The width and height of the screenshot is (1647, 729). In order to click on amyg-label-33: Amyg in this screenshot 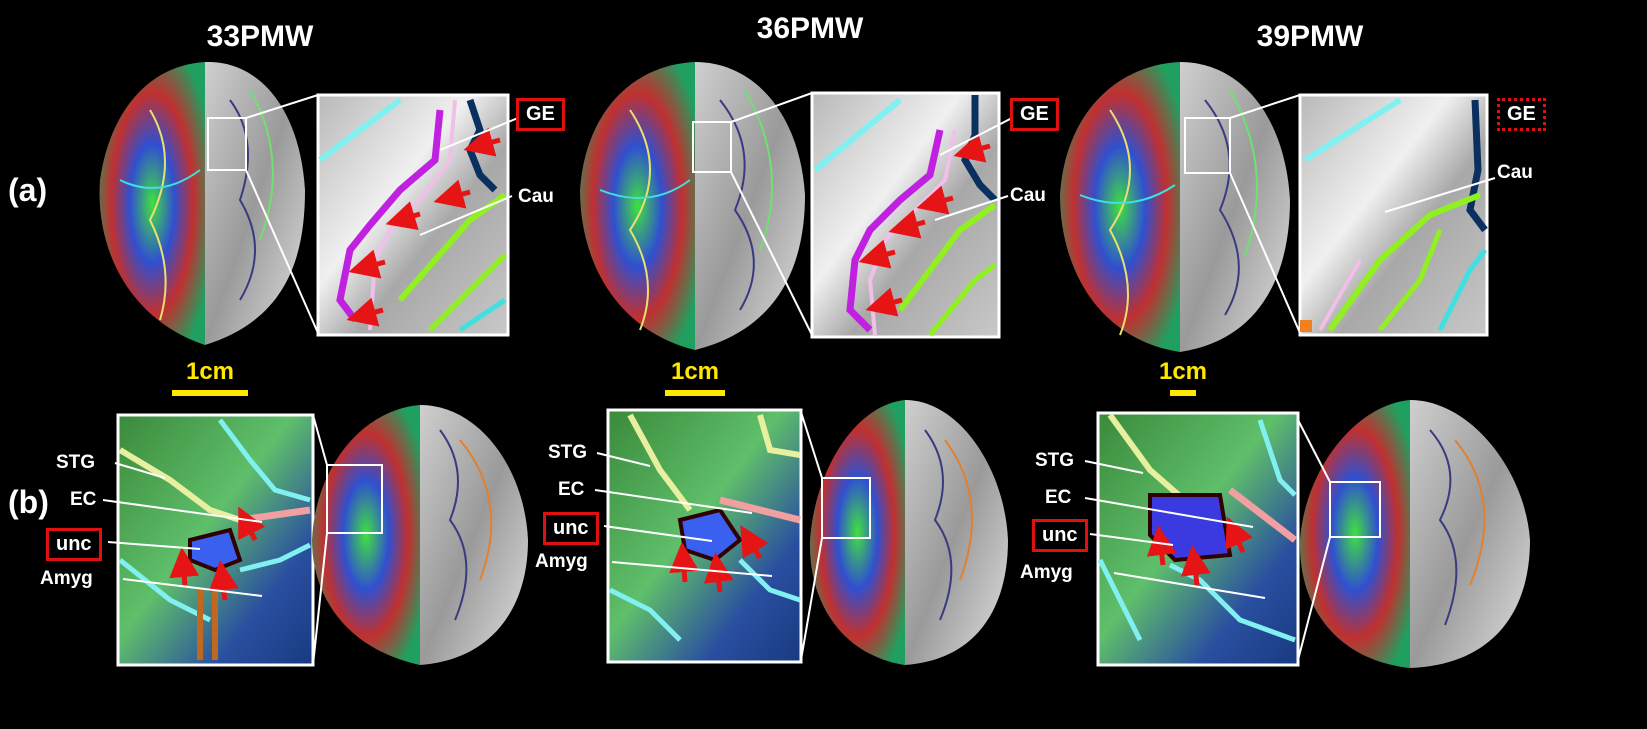, I will do `click(66, 578)`.